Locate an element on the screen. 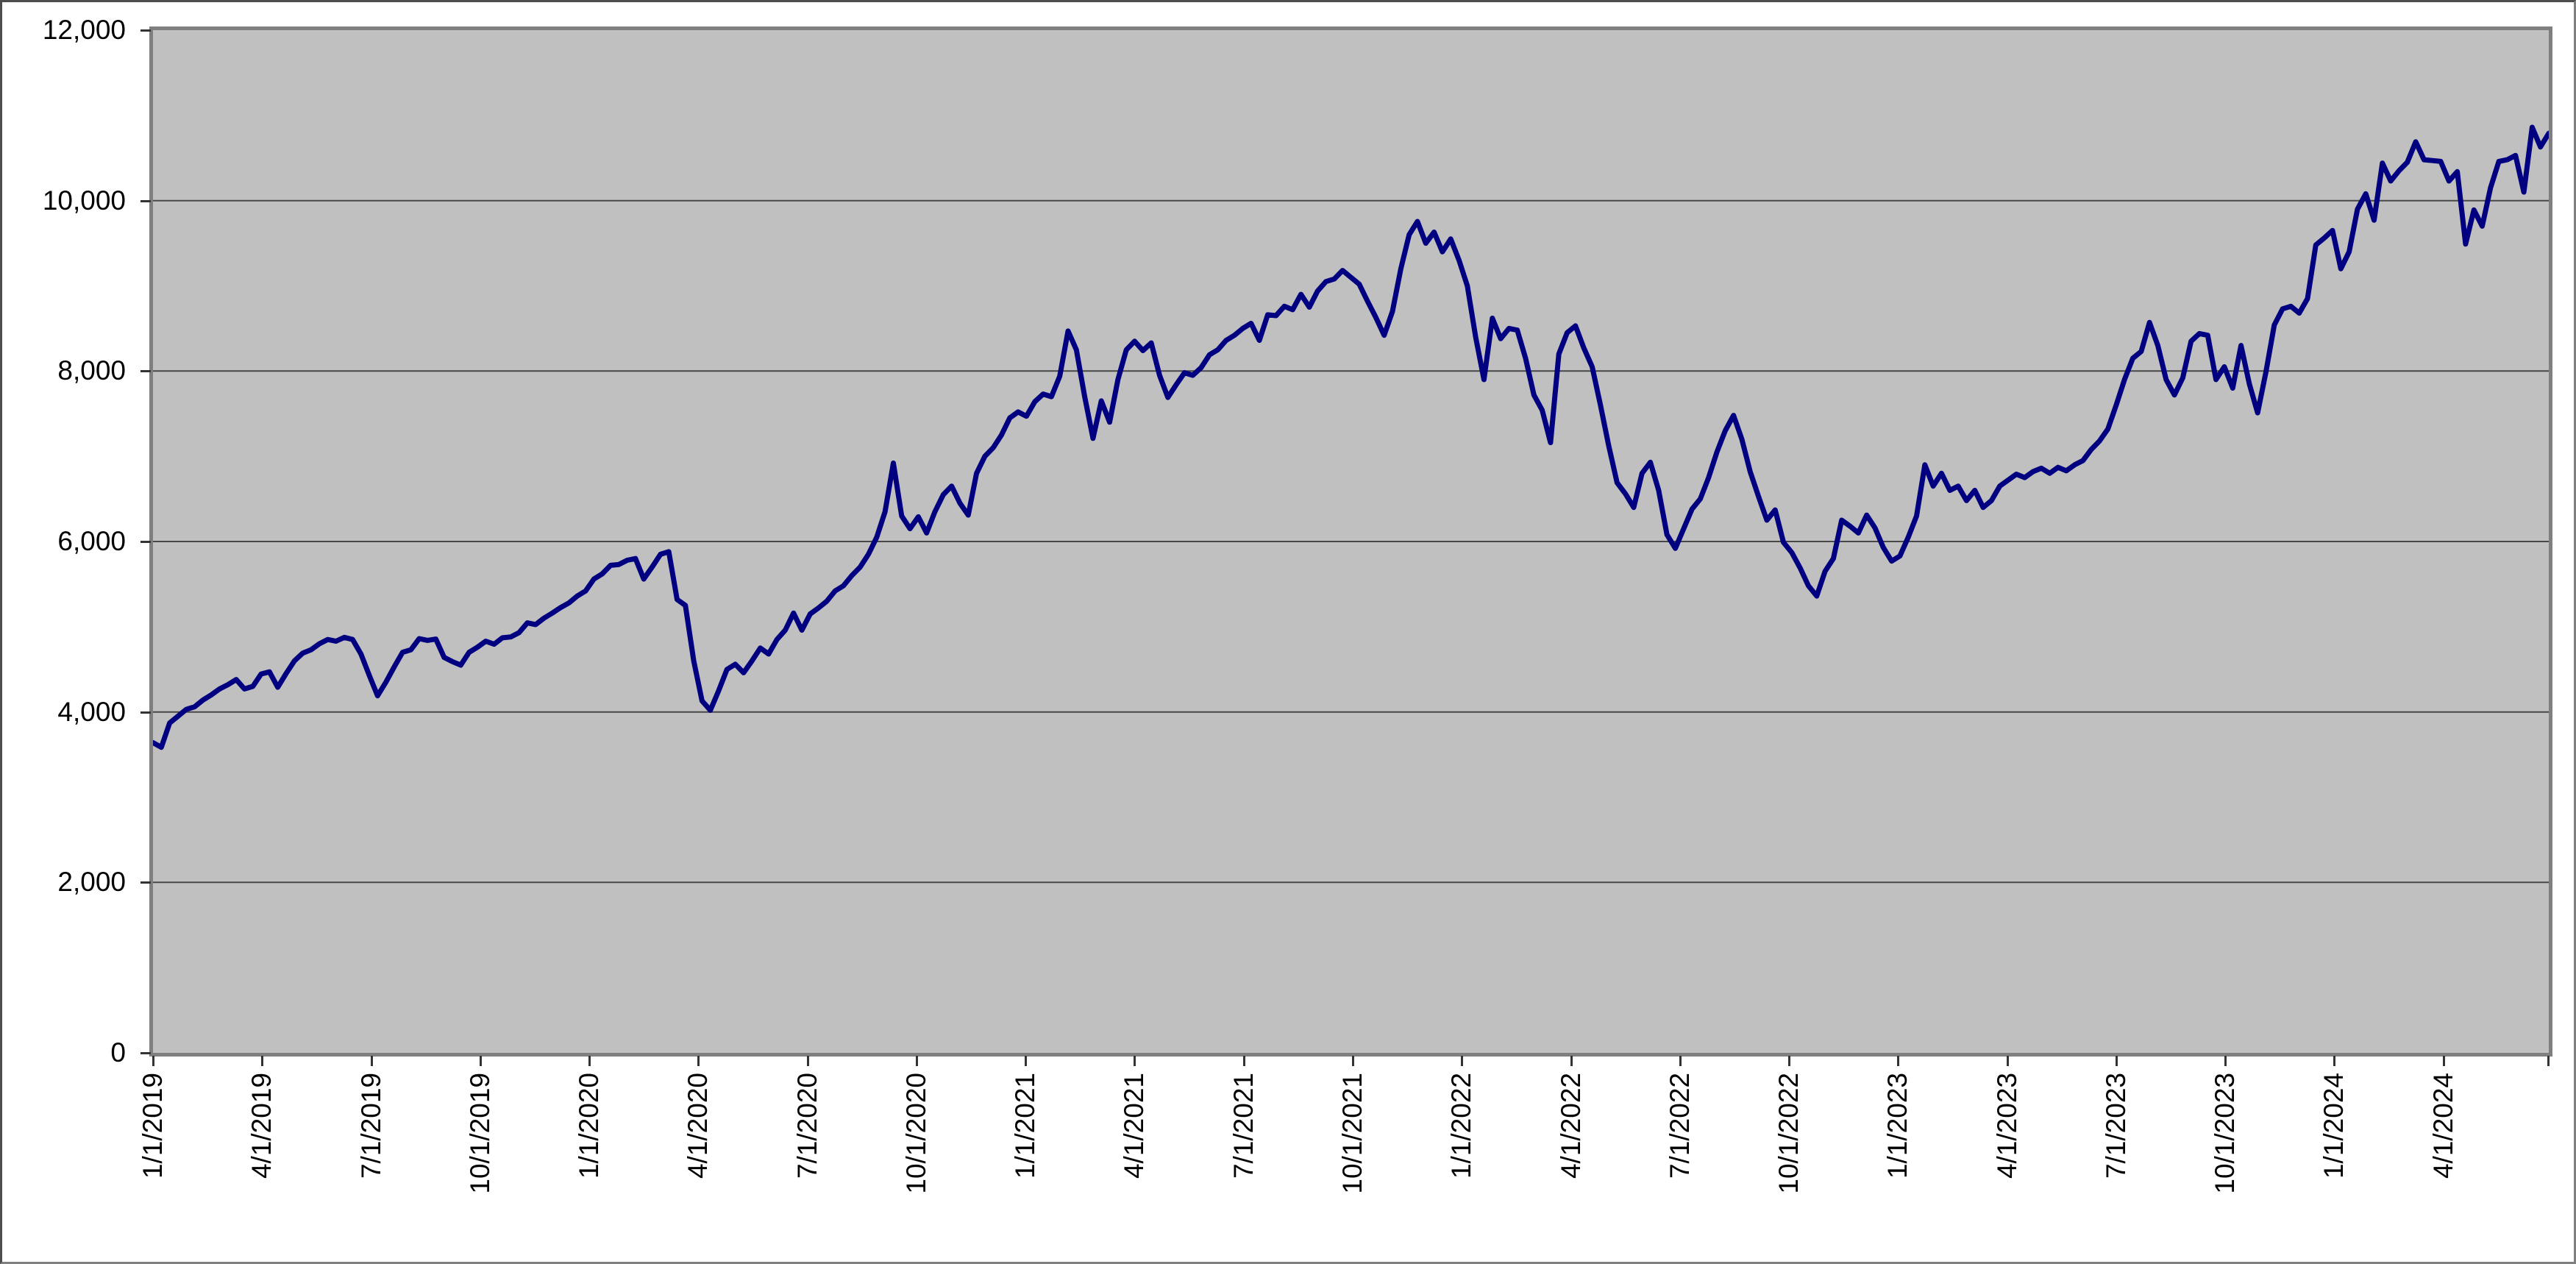 The height and width of the screenshot is (1264, 2576). x-tick-label: 1/1/2019 is located at coordinates (153, 1126).